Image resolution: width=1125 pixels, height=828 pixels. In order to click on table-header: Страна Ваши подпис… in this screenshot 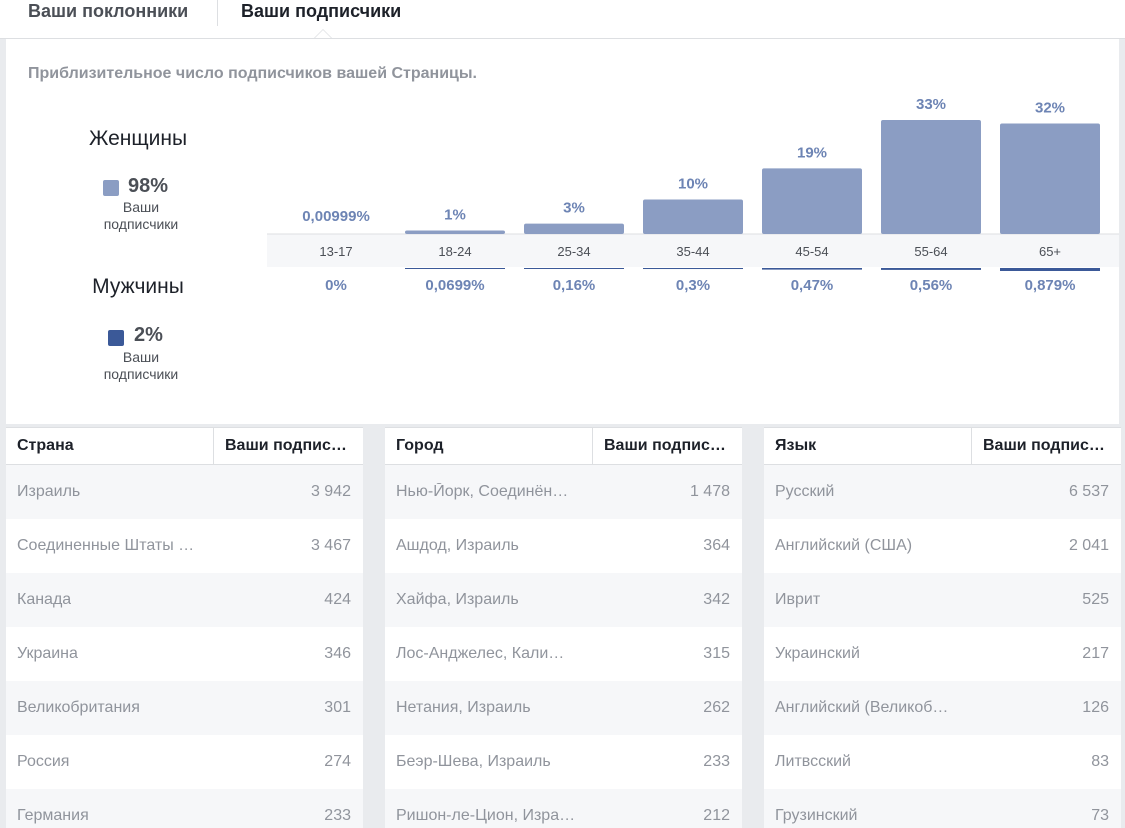, I will do `click(184, 446)`.